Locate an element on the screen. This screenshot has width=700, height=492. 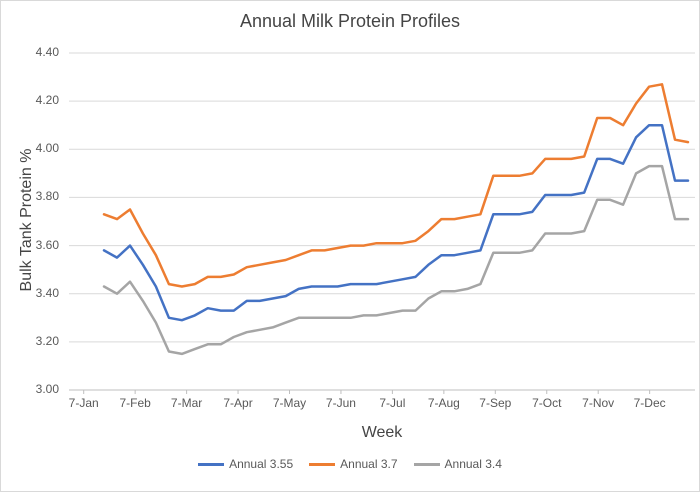
legend: Annual 3.55 Annual 3.7 Annual 3.4 is located at coordinates (350, 464).